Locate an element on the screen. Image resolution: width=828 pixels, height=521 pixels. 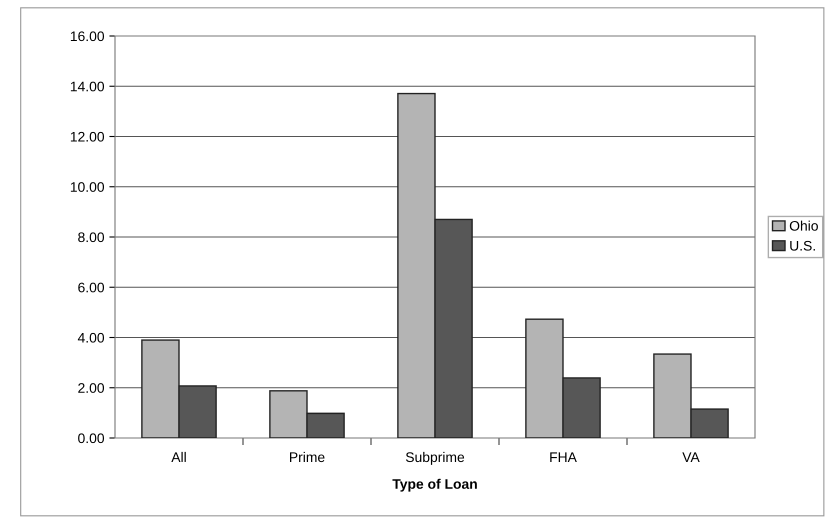
x-tick-label: All is located at coordinates (178, 457).